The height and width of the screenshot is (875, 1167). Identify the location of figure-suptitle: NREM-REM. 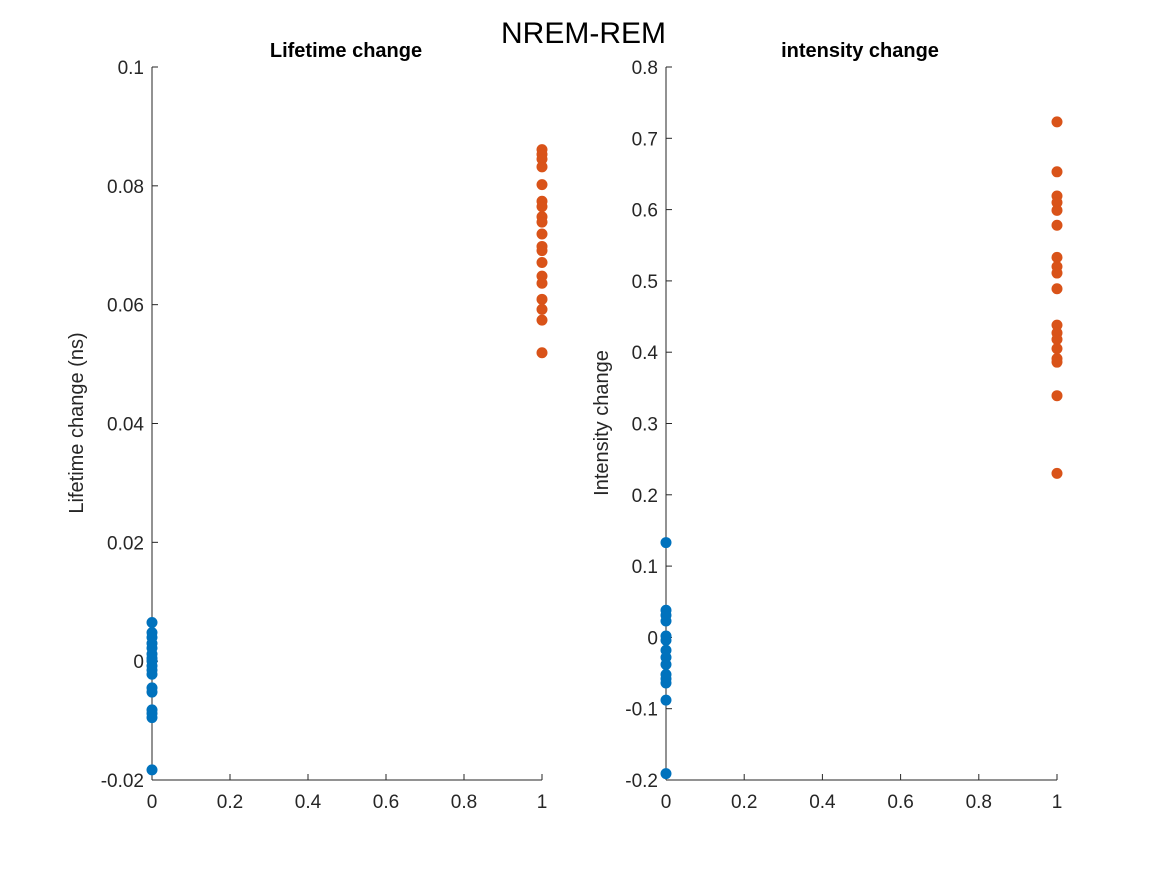
(583, 33).